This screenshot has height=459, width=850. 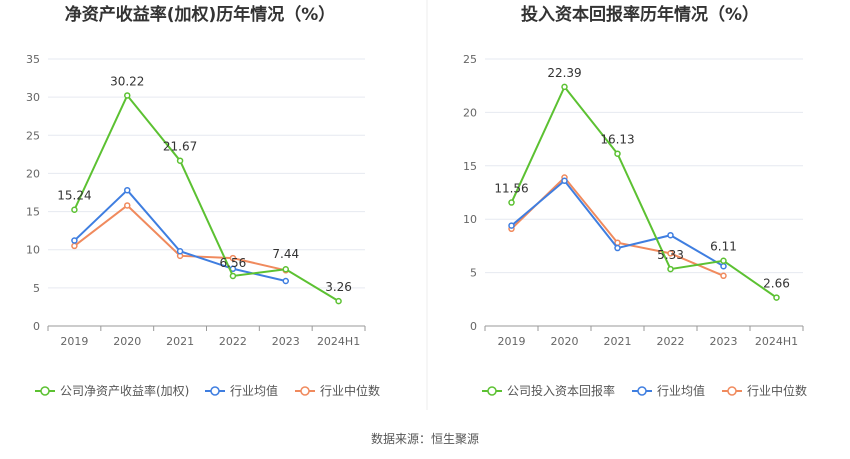 I want to click on data-label: 6.11, so click(x=723, y=247).